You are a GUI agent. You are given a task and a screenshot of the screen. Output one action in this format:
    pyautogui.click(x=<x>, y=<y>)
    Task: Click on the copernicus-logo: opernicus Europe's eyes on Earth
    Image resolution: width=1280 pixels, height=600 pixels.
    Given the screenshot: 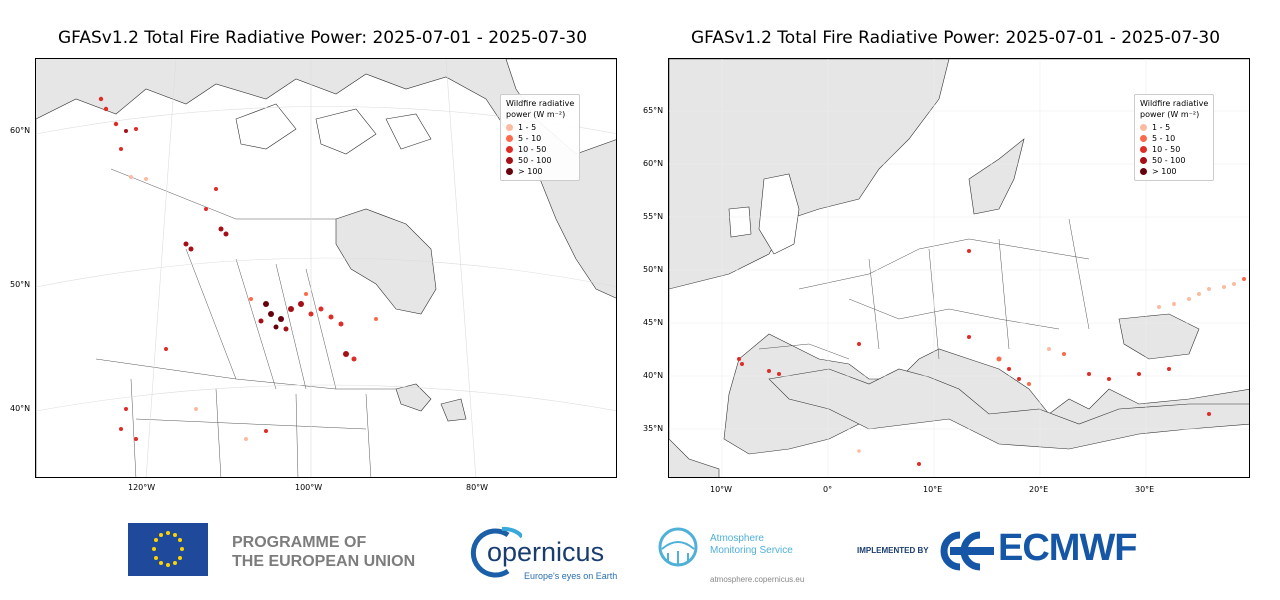 What is the action you would take?
    pyautogui.click(x=542, y=551)
    